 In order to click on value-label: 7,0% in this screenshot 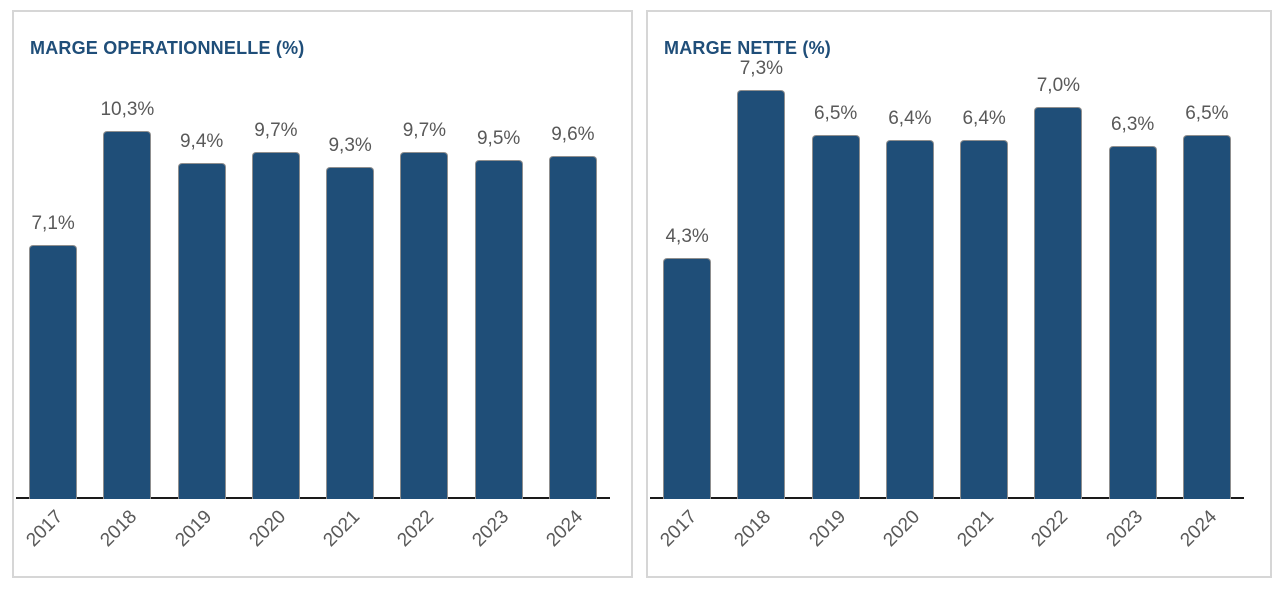, I will do `click(1058, 85)`.